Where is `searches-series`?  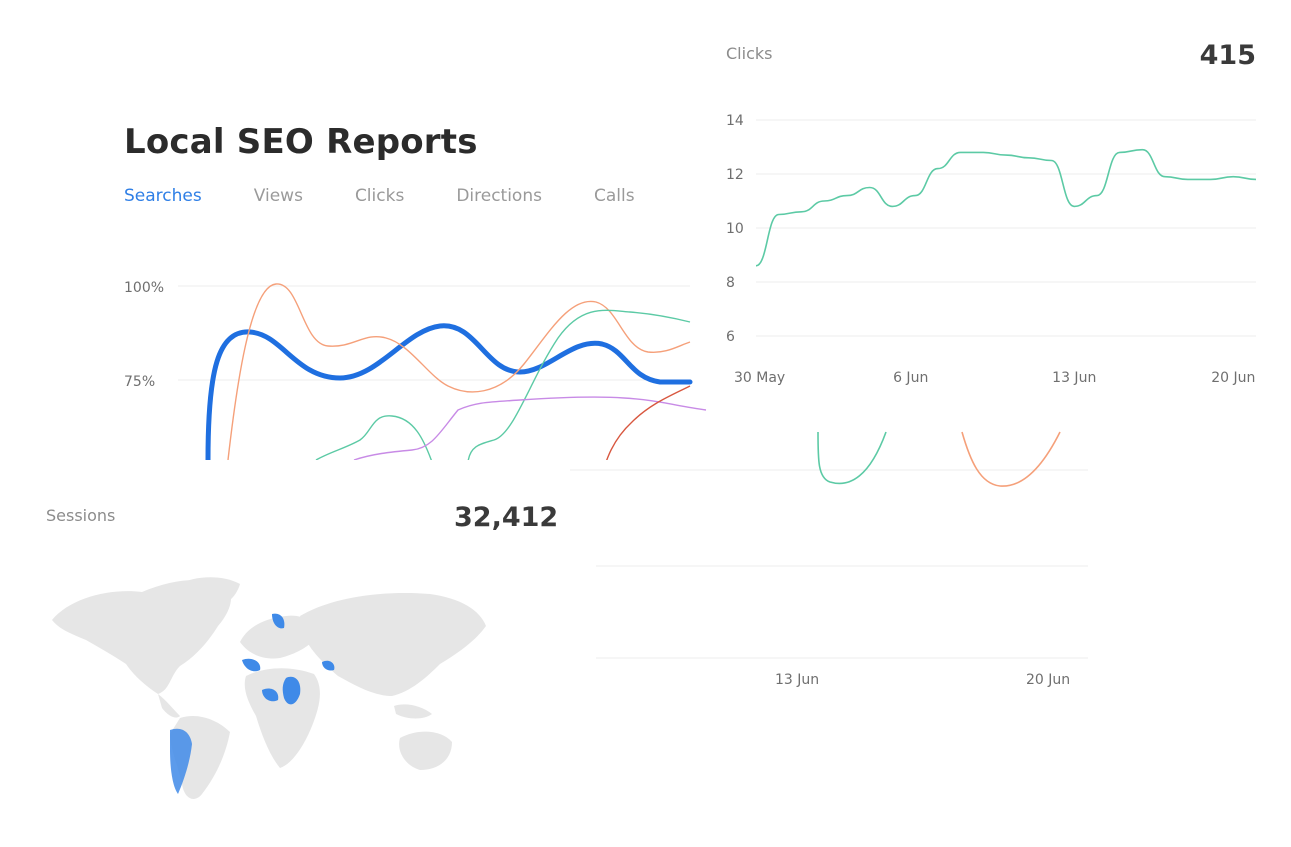 searches-series is located at coordinates (456, 371).